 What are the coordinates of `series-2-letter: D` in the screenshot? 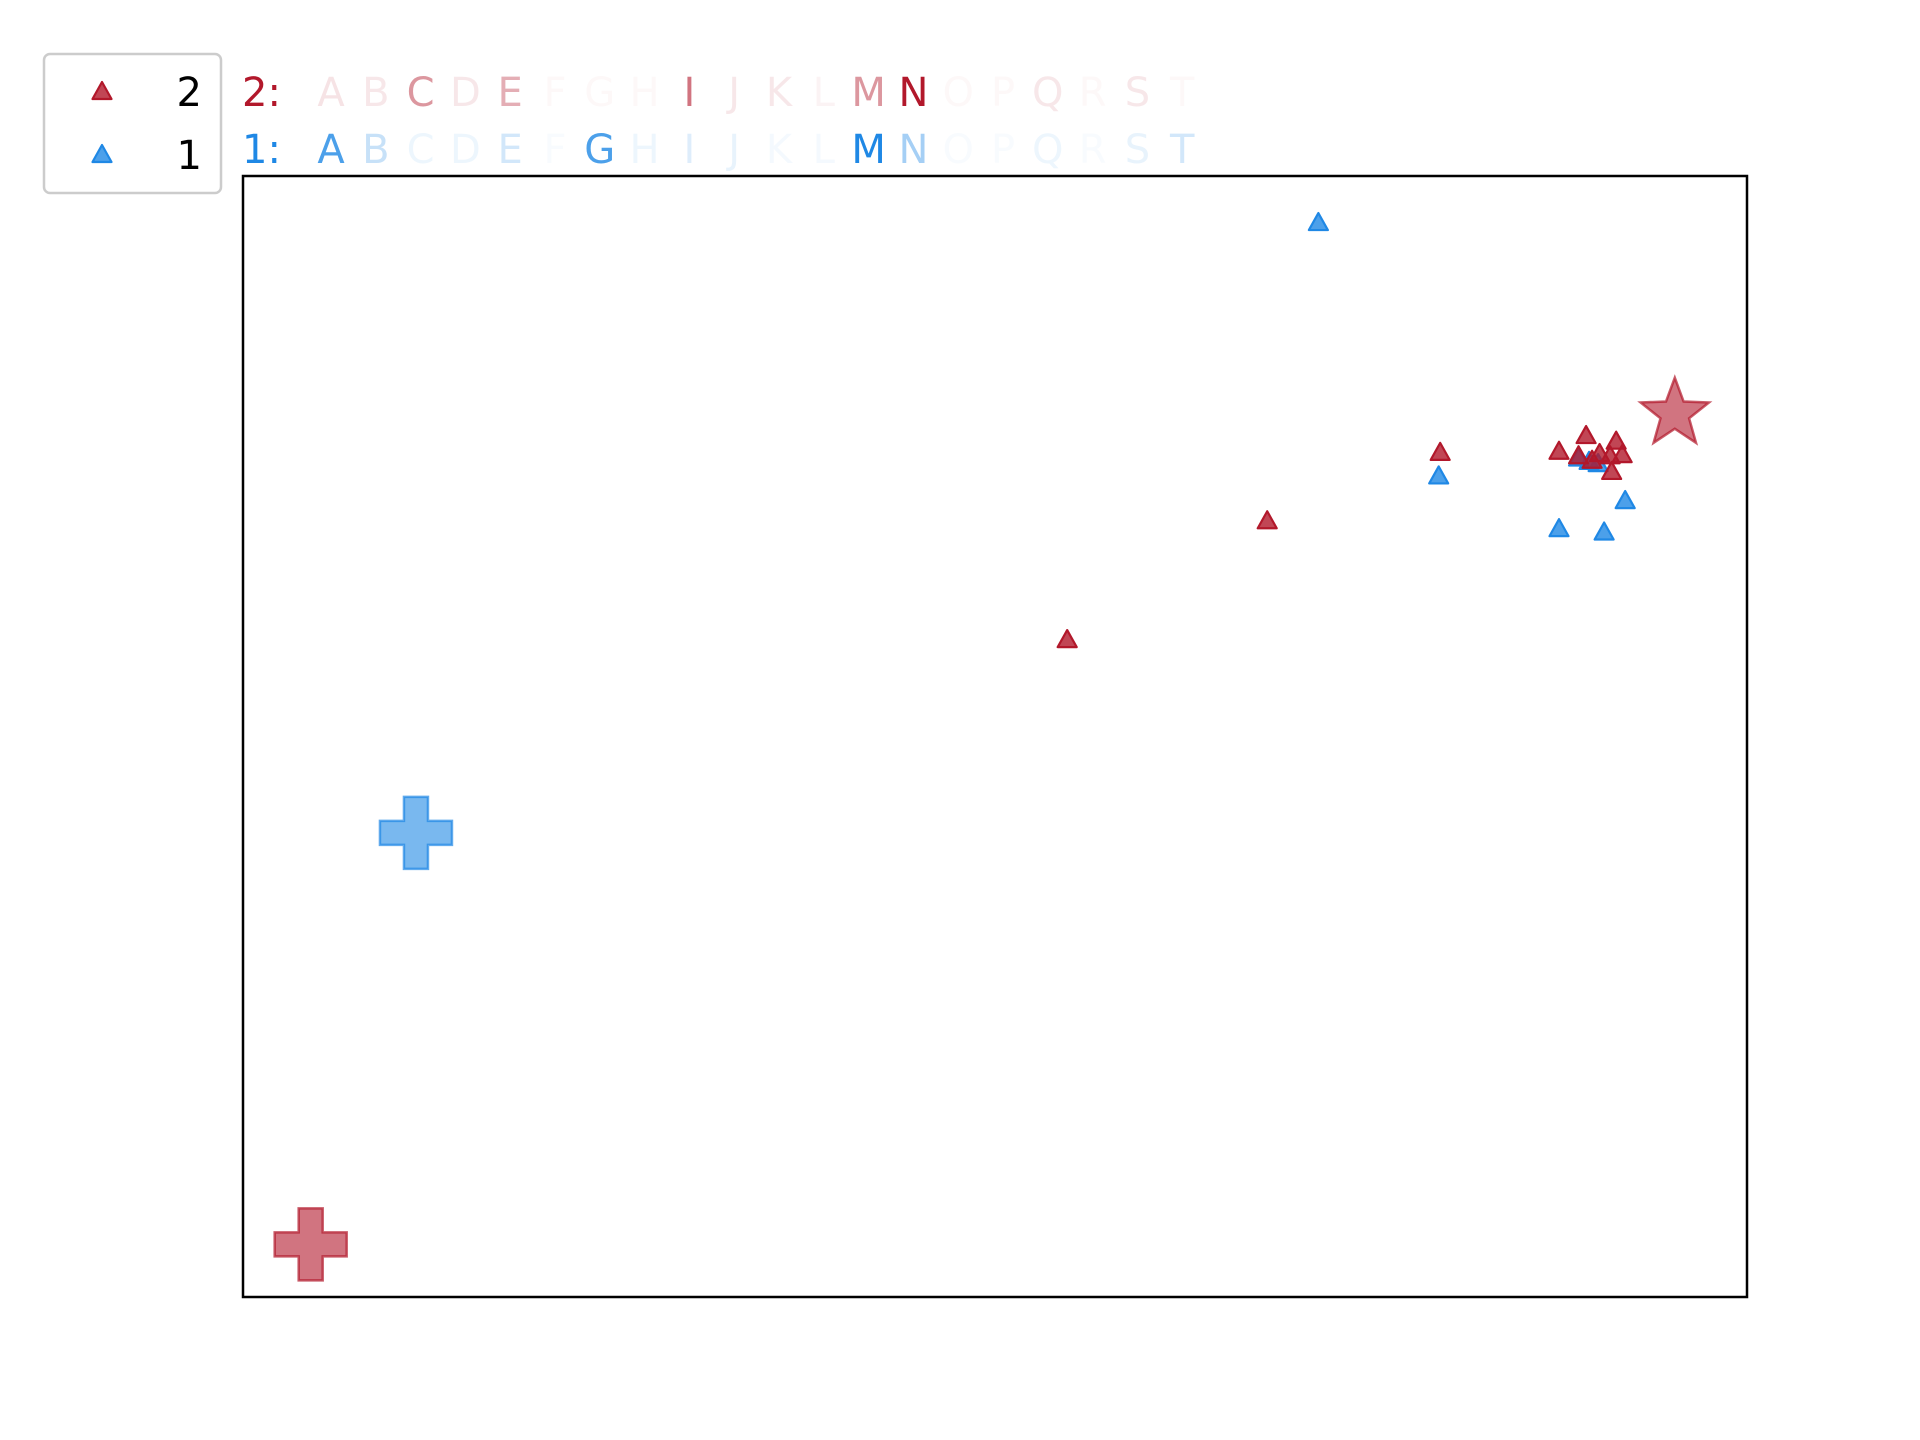 It's located at (465, 93).